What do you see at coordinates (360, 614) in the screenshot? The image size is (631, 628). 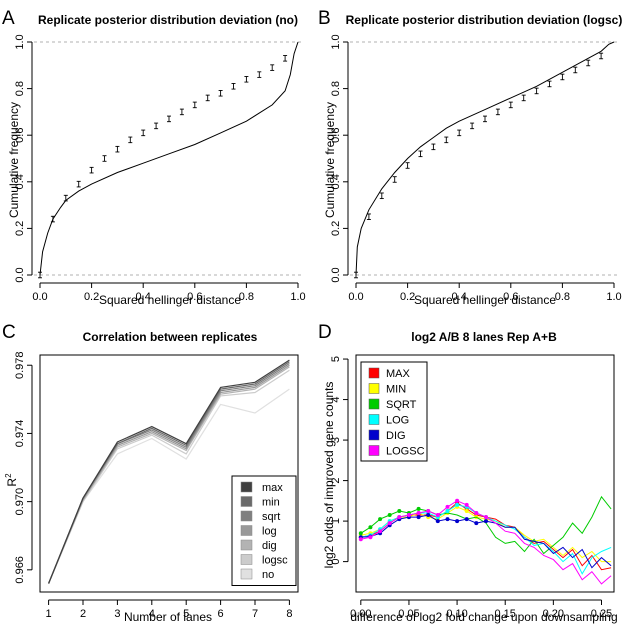 I see `panel-d-x-tick-label: 0.00` at bounding box center [360, 614].